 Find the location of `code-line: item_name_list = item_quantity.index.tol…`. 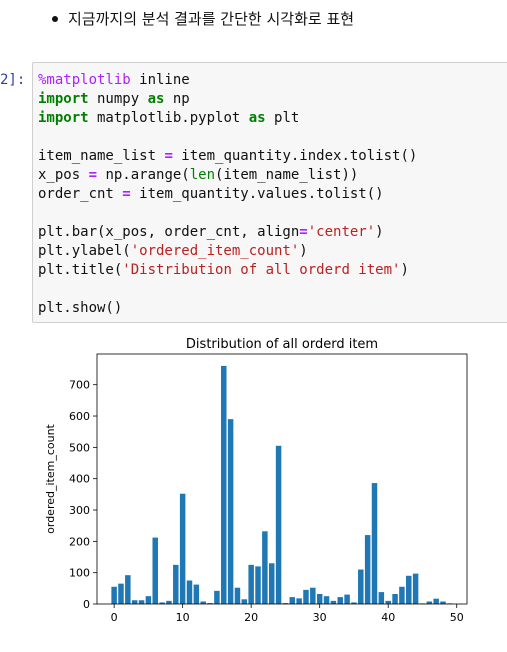

code-line: item_name_list = item_quantity.index.tol… is located at coordinates (227, 156).